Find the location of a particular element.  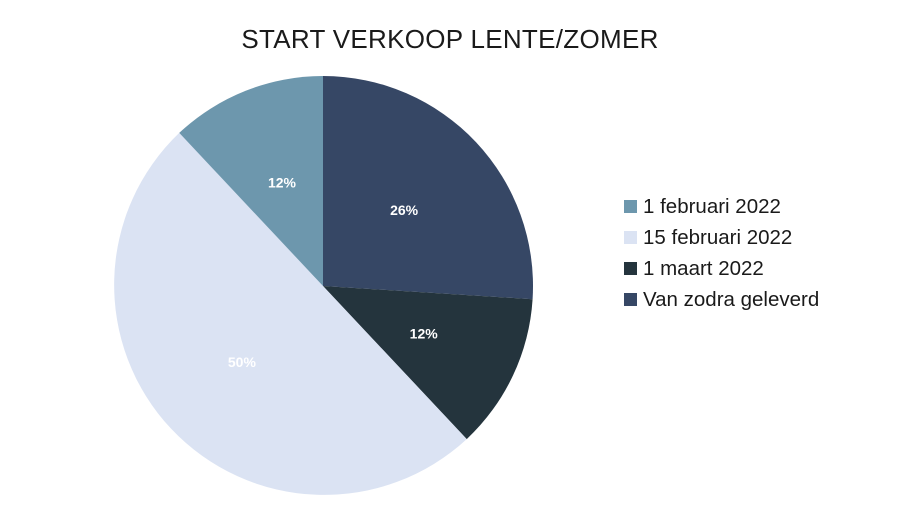

legend-item: 1 februari 2022 is located at coordinates (721, 206).